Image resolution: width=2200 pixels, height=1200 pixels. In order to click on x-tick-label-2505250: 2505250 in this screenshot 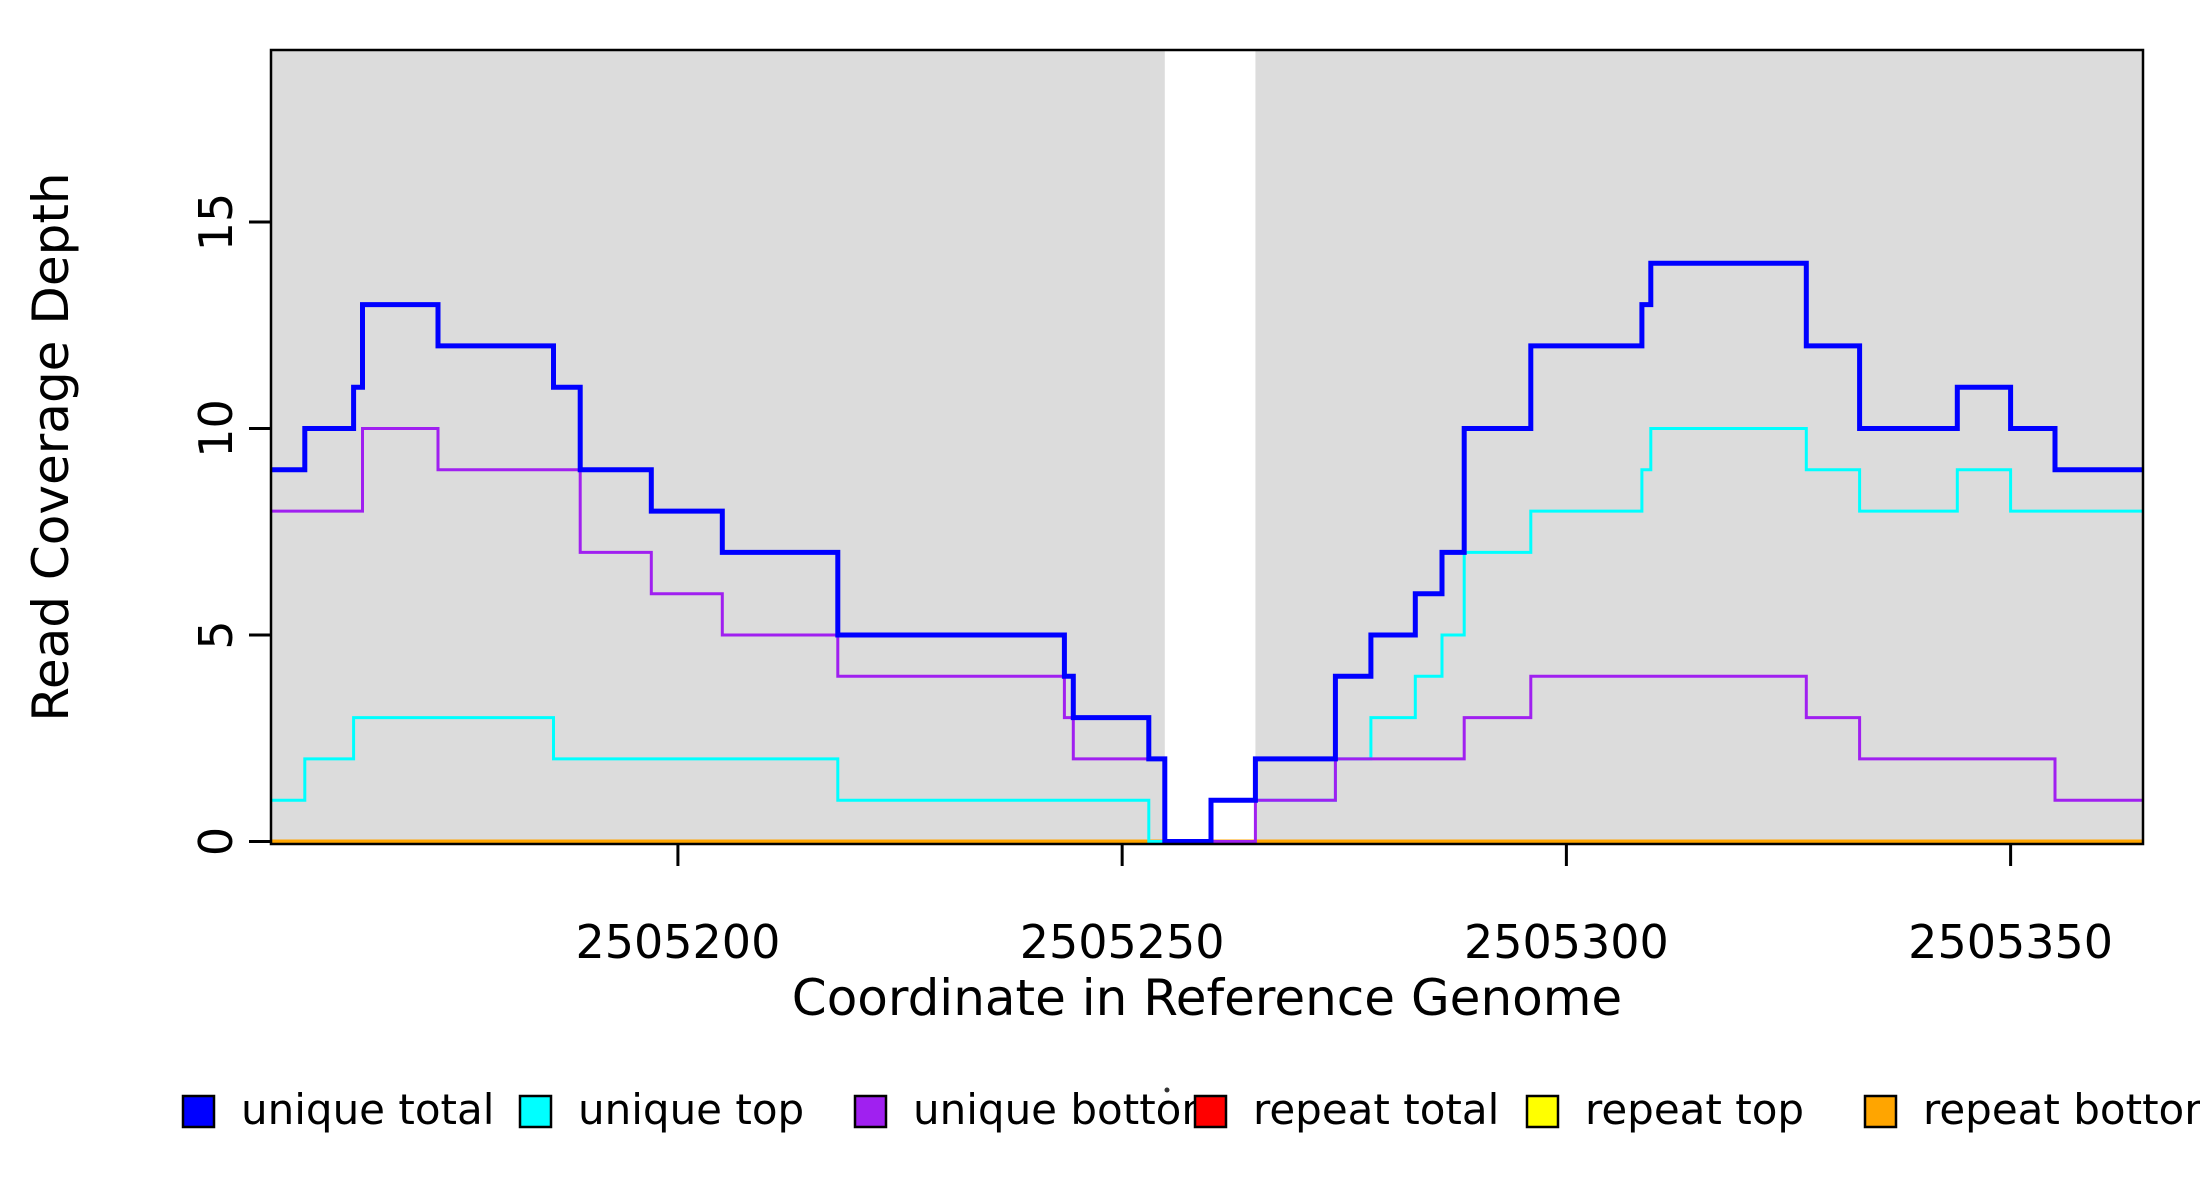, I will do `click(1122, 942)`.